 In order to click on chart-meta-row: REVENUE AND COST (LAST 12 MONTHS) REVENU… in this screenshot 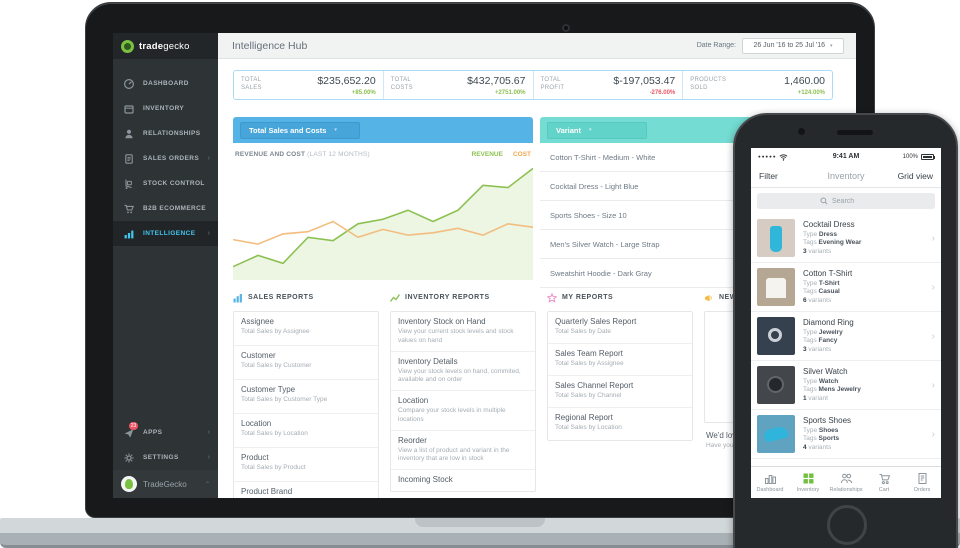, I will do `click(383, 150)`.